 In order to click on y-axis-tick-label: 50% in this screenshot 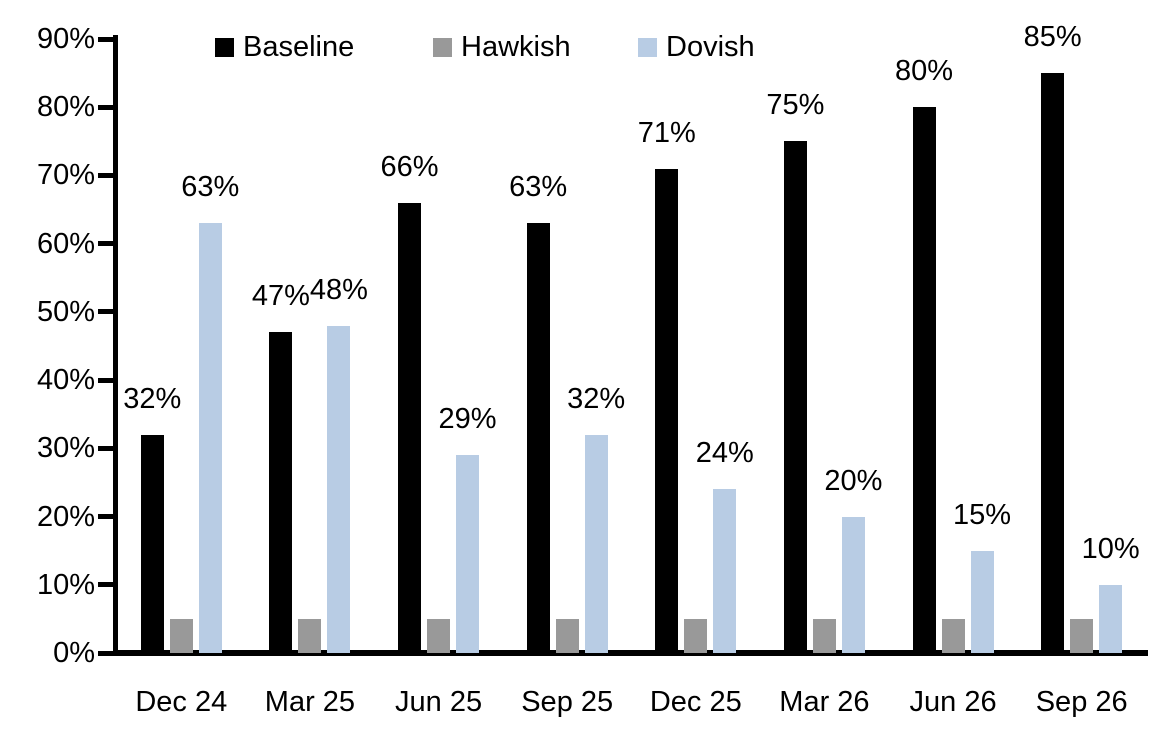, I will do `click(65, 311)`.